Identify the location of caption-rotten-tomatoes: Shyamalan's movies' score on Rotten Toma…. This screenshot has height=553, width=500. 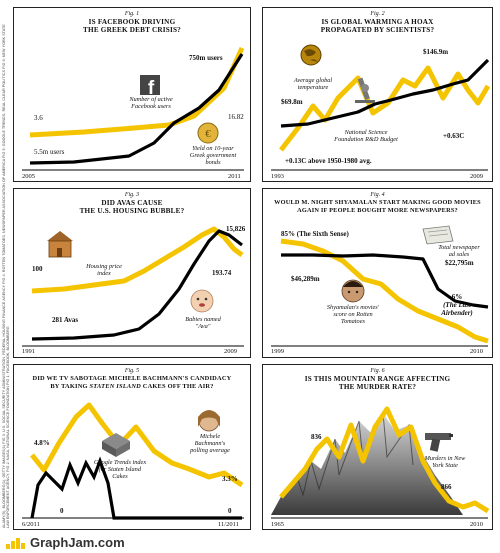
(353, 314).